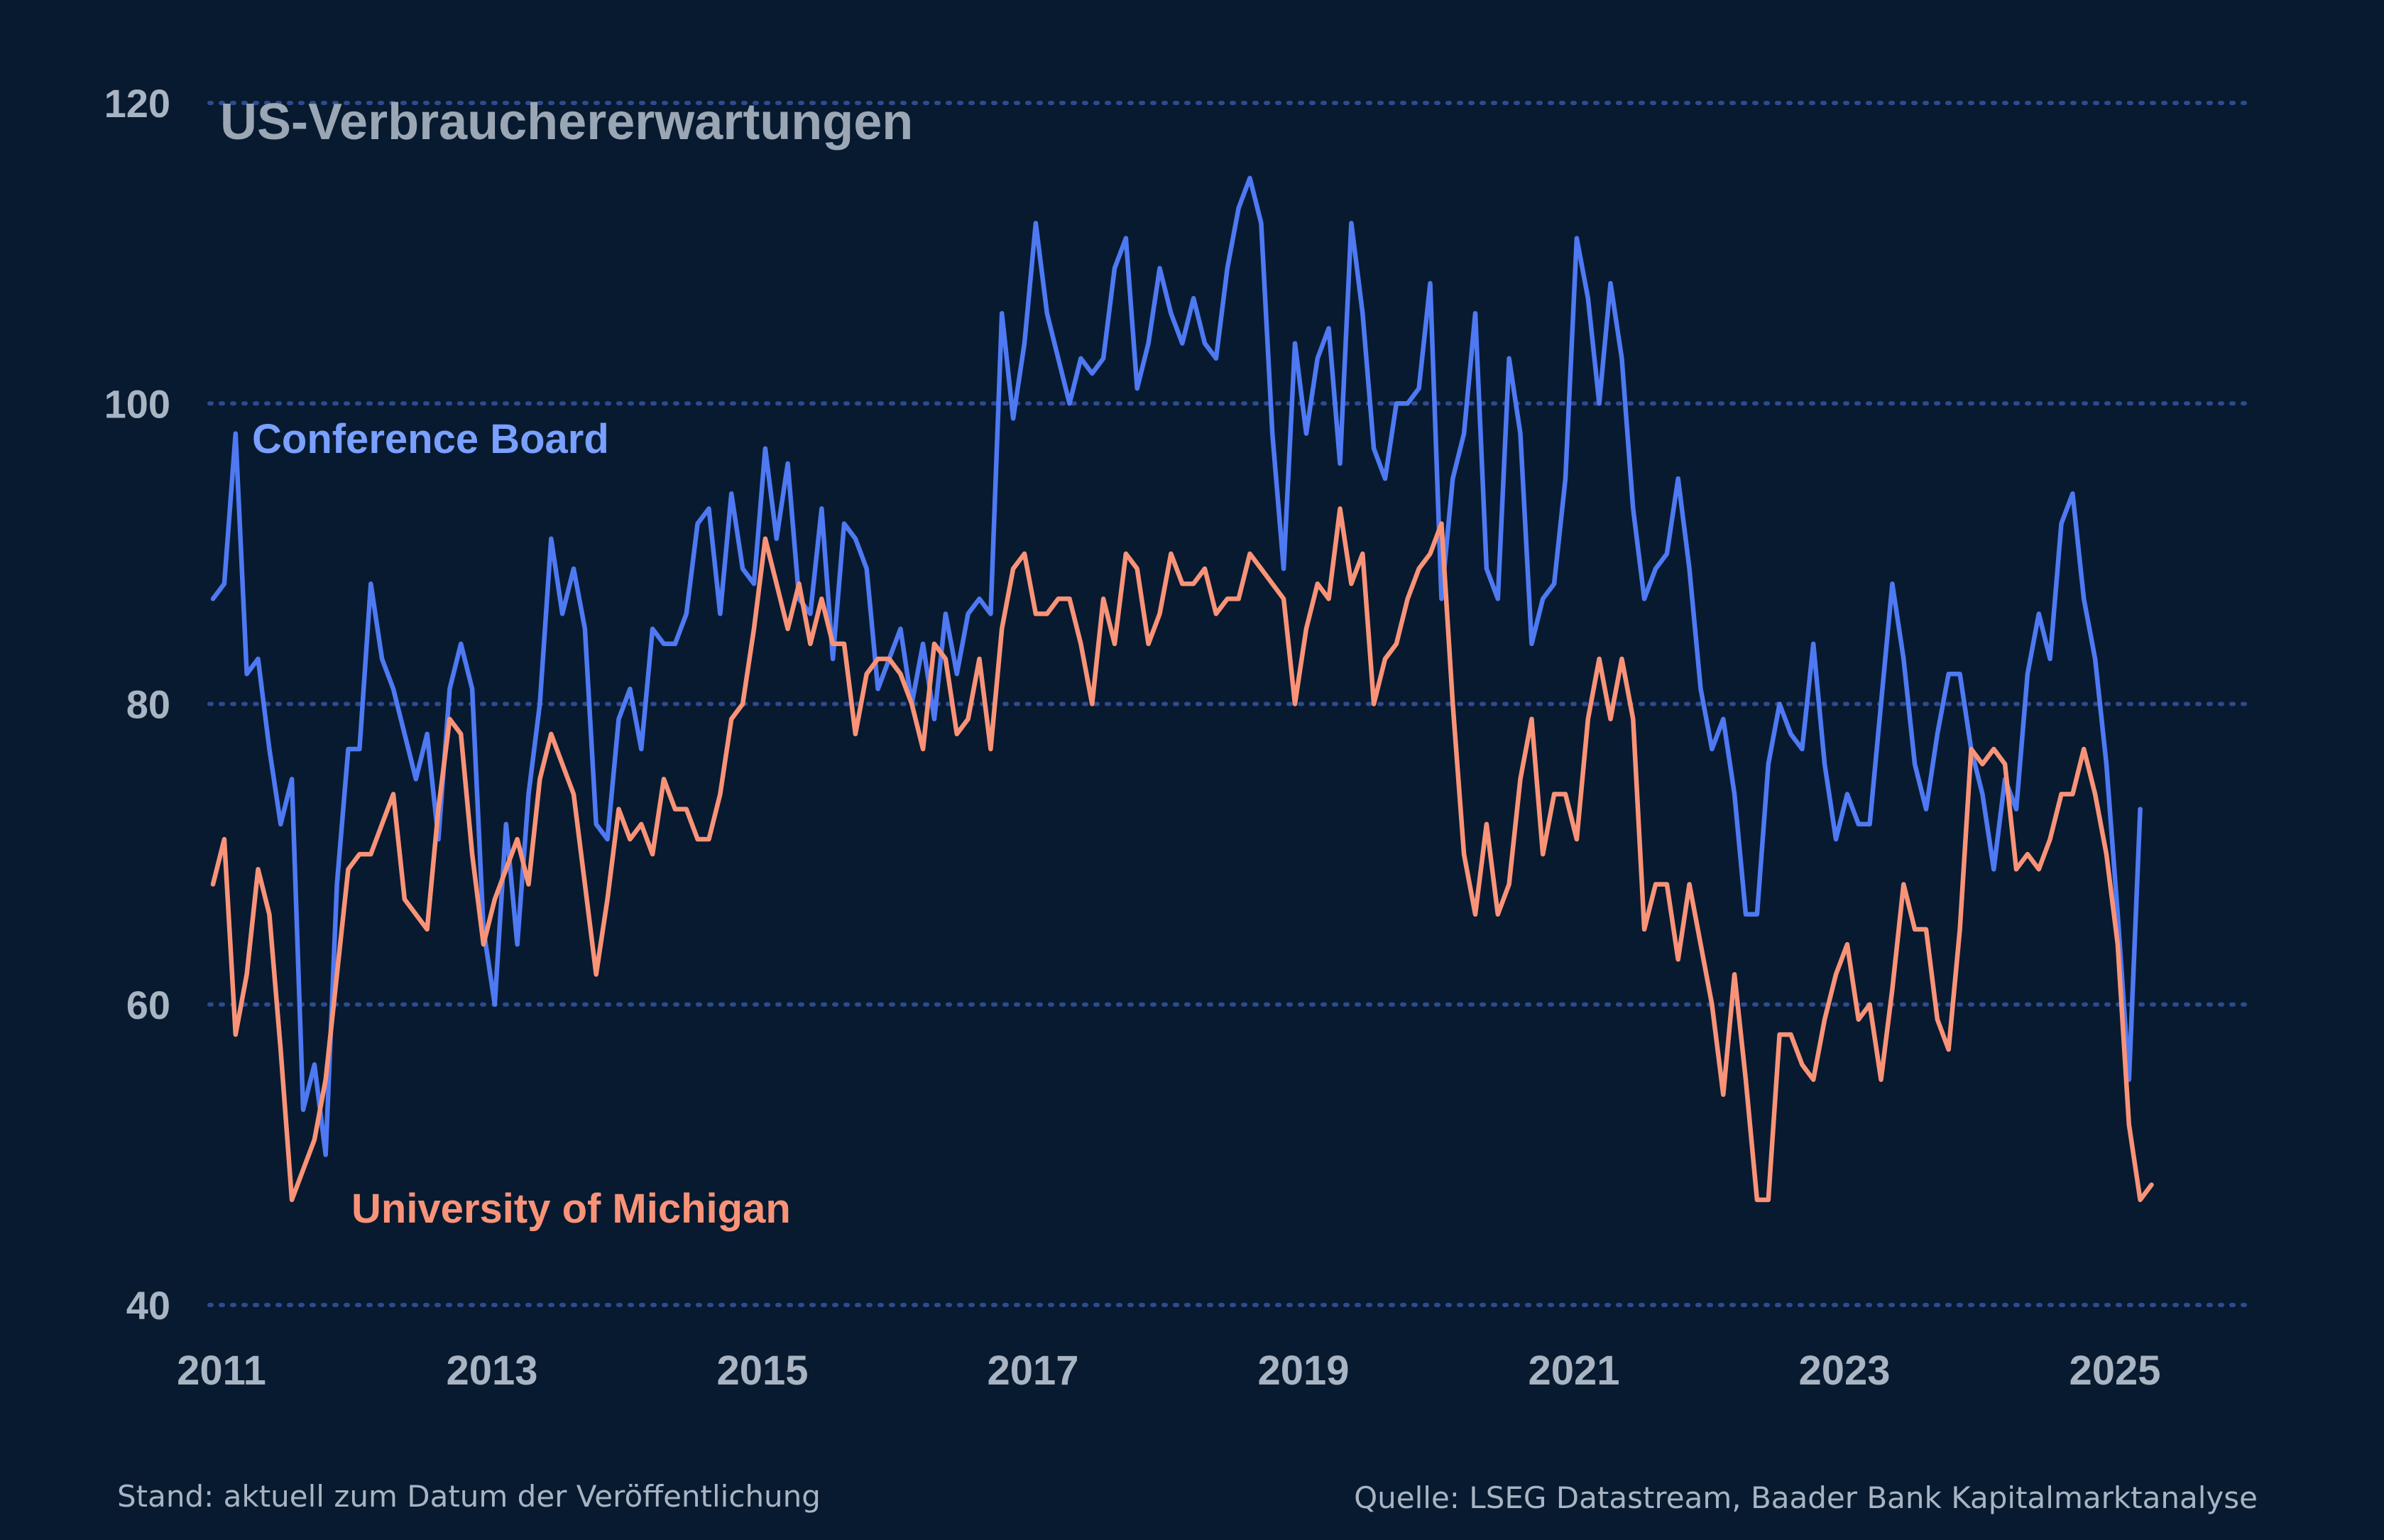  What do you see at coordinates (762, 1371) in the screenshot?
I see `x-tick-label: 2015` at bounding box center [762, 1371].